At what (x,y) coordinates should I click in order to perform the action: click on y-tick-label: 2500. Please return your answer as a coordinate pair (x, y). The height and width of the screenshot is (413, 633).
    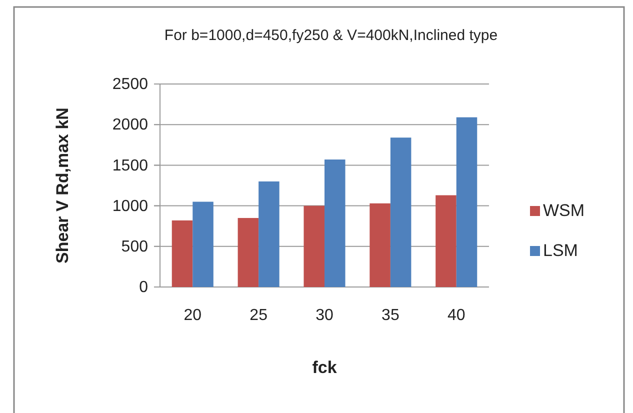
    Looking at the image, I should click on (130, 85).